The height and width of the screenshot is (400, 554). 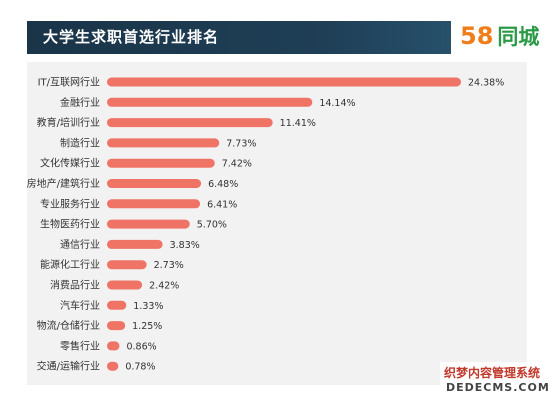 What do you see at coordinates (147, 326) in the screenshot?
I see `value-label: 1.25%` at bounding box center [147, 326].